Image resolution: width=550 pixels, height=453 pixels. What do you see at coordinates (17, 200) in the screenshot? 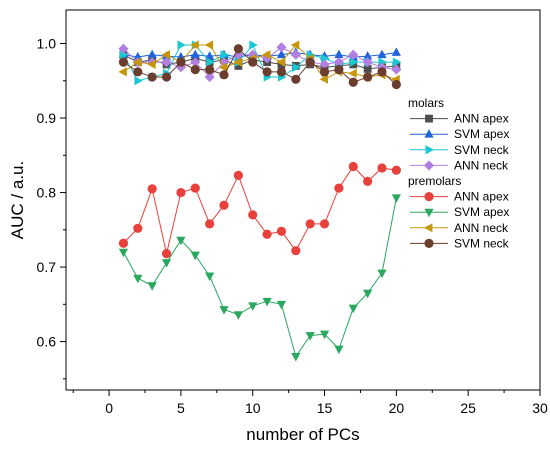
I see `y-axis-title: AUC / a.u.` at bounding box center [17, 200].